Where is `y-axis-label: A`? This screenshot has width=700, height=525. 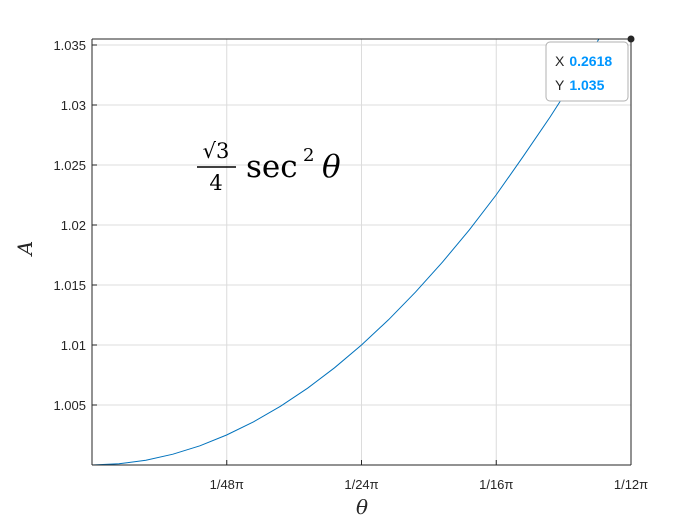
y-axis-label: A is located at coordinates (25, 249).